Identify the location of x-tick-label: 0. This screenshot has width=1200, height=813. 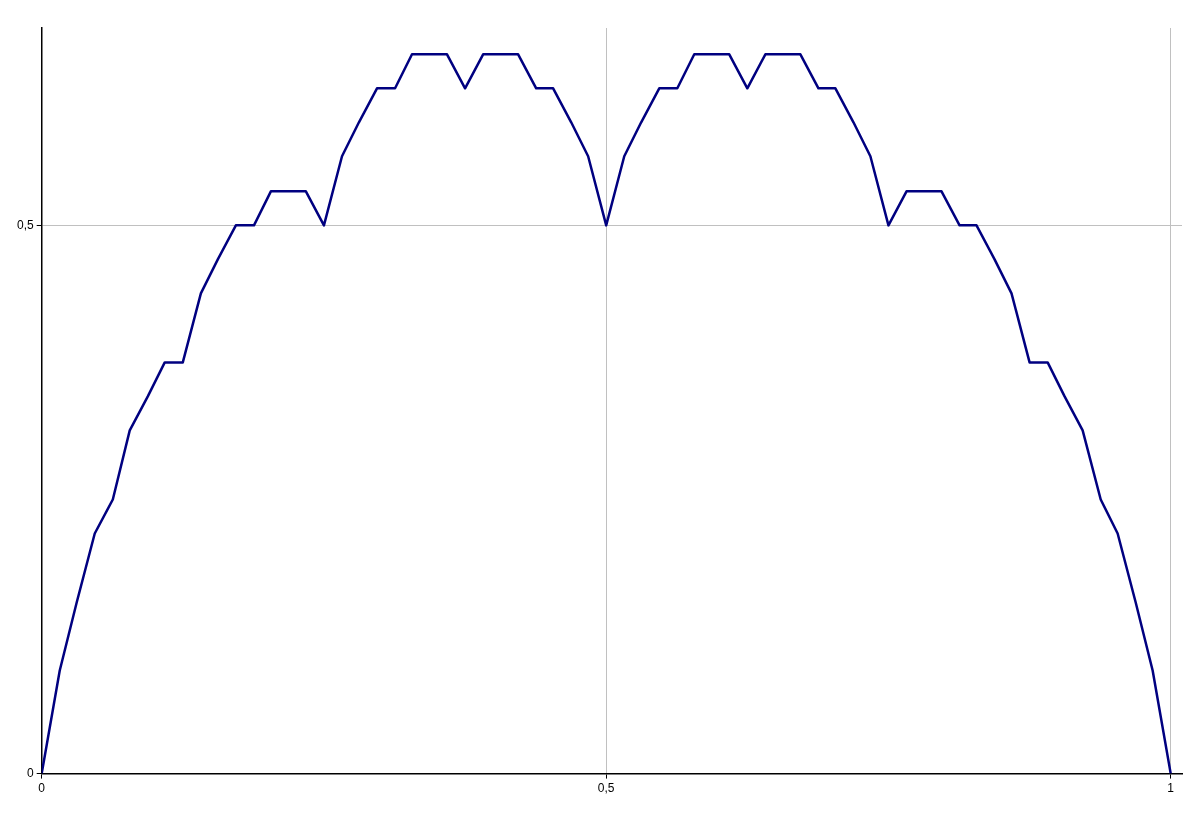
(42, 788).